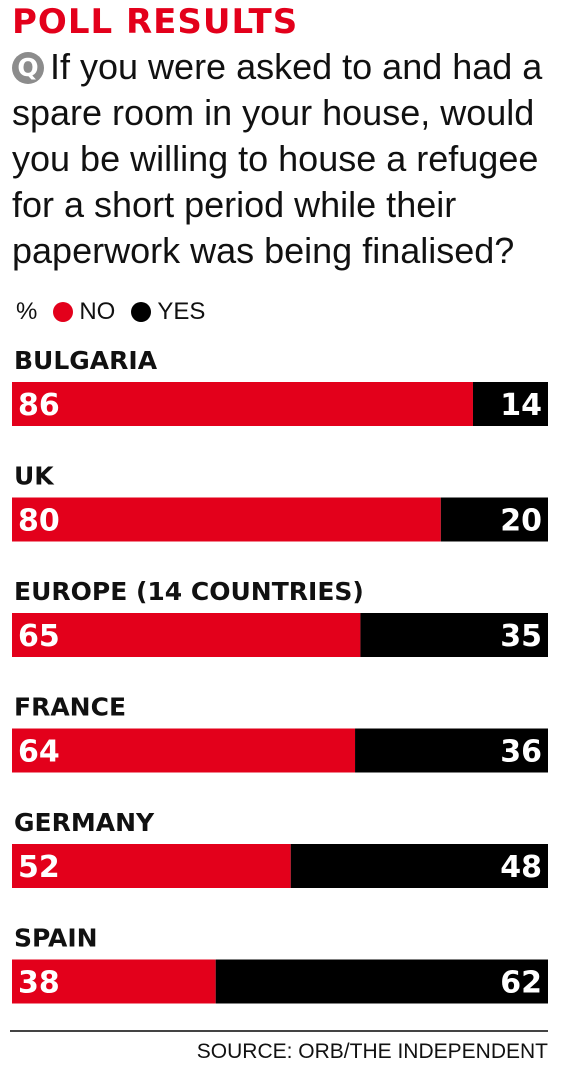  Describe the element at coordinates (86, 360) in the screenshot. I see `category-label: BULGARIA` at that location.